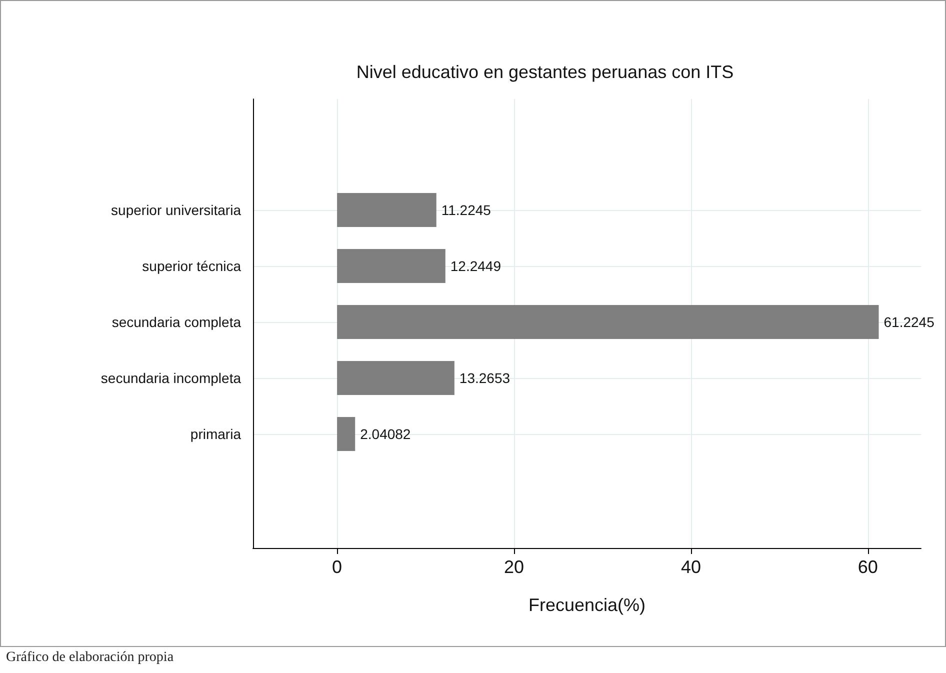  I want to click on data-label: 2.04082, so click(385, 434).